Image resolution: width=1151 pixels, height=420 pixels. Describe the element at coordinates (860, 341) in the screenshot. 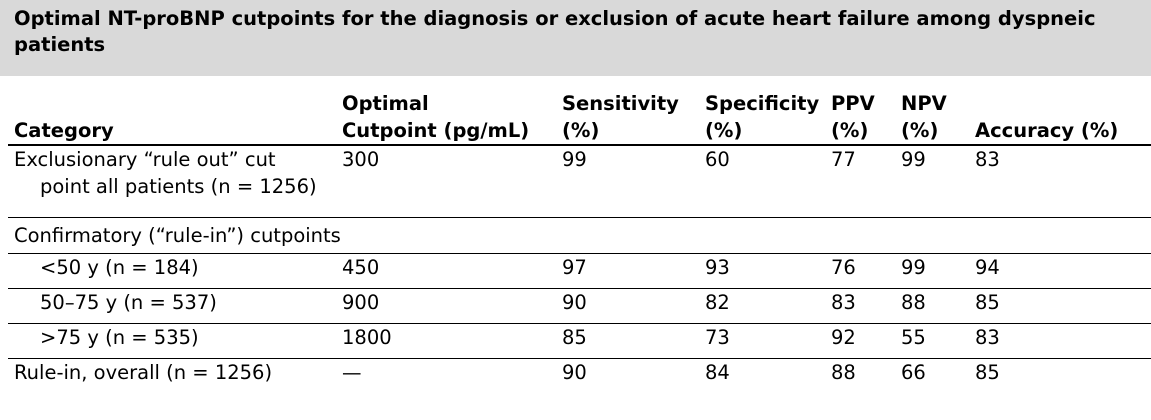

I see `row-ppv: 92` at that location.